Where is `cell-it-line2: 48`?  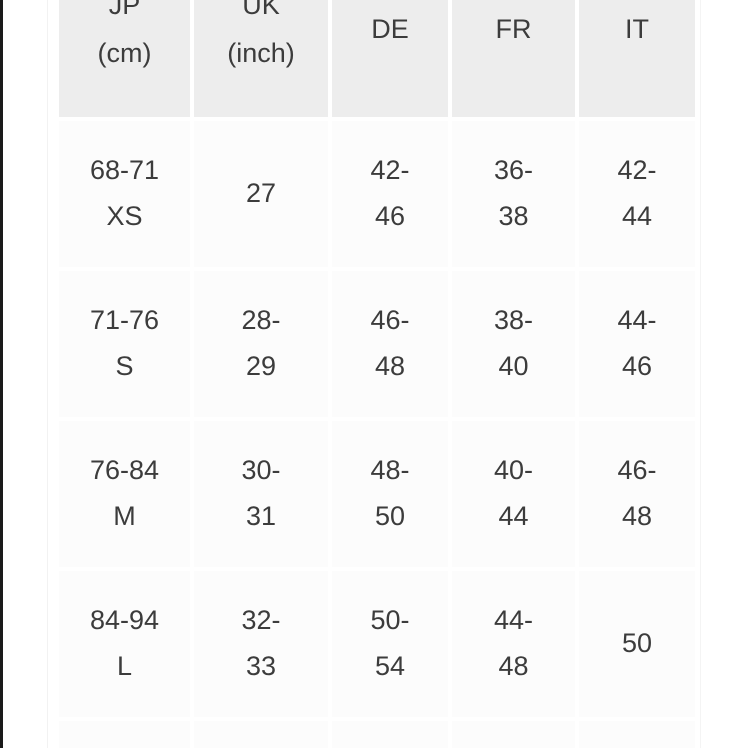
cell-it-line2: 48 is located at coordinates (637, 516).